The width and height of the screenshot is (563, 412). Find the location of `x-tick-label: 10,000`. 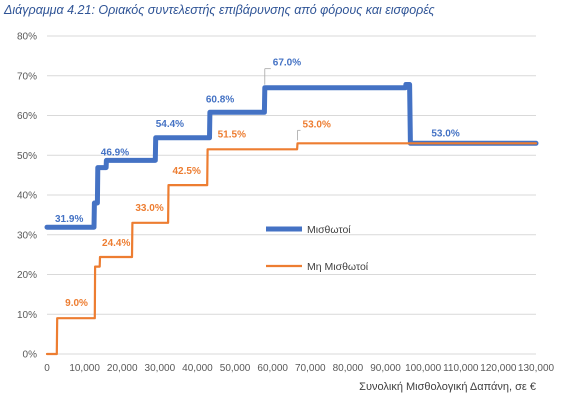

x-tick-label: 10,000 is located at coordinates (84, 368).